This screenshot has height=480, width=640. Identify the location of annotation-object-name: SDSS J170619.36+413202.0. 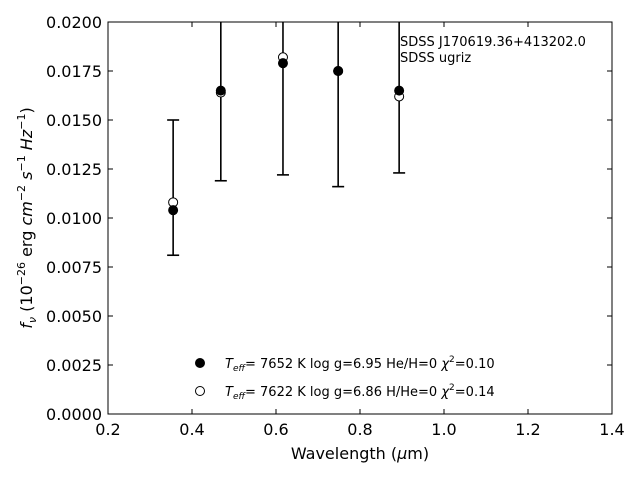
(493, 42).